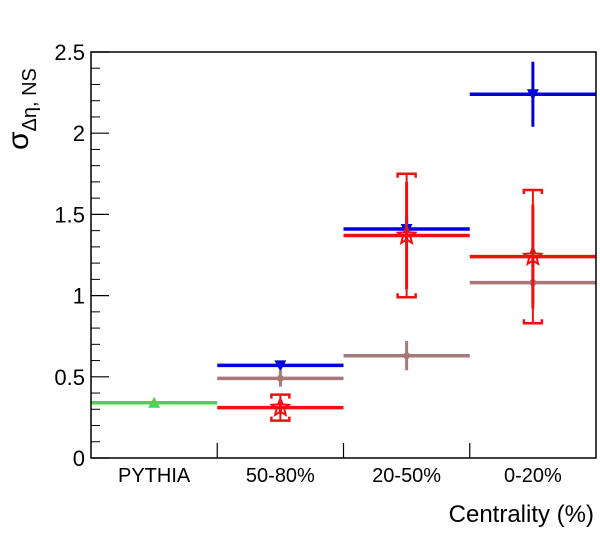 The height and width of the screenshot is (538, 600). Describe the element at coordinates (280, 476) in the screenshot. I see `x-category-label: 50-80%` at that location.